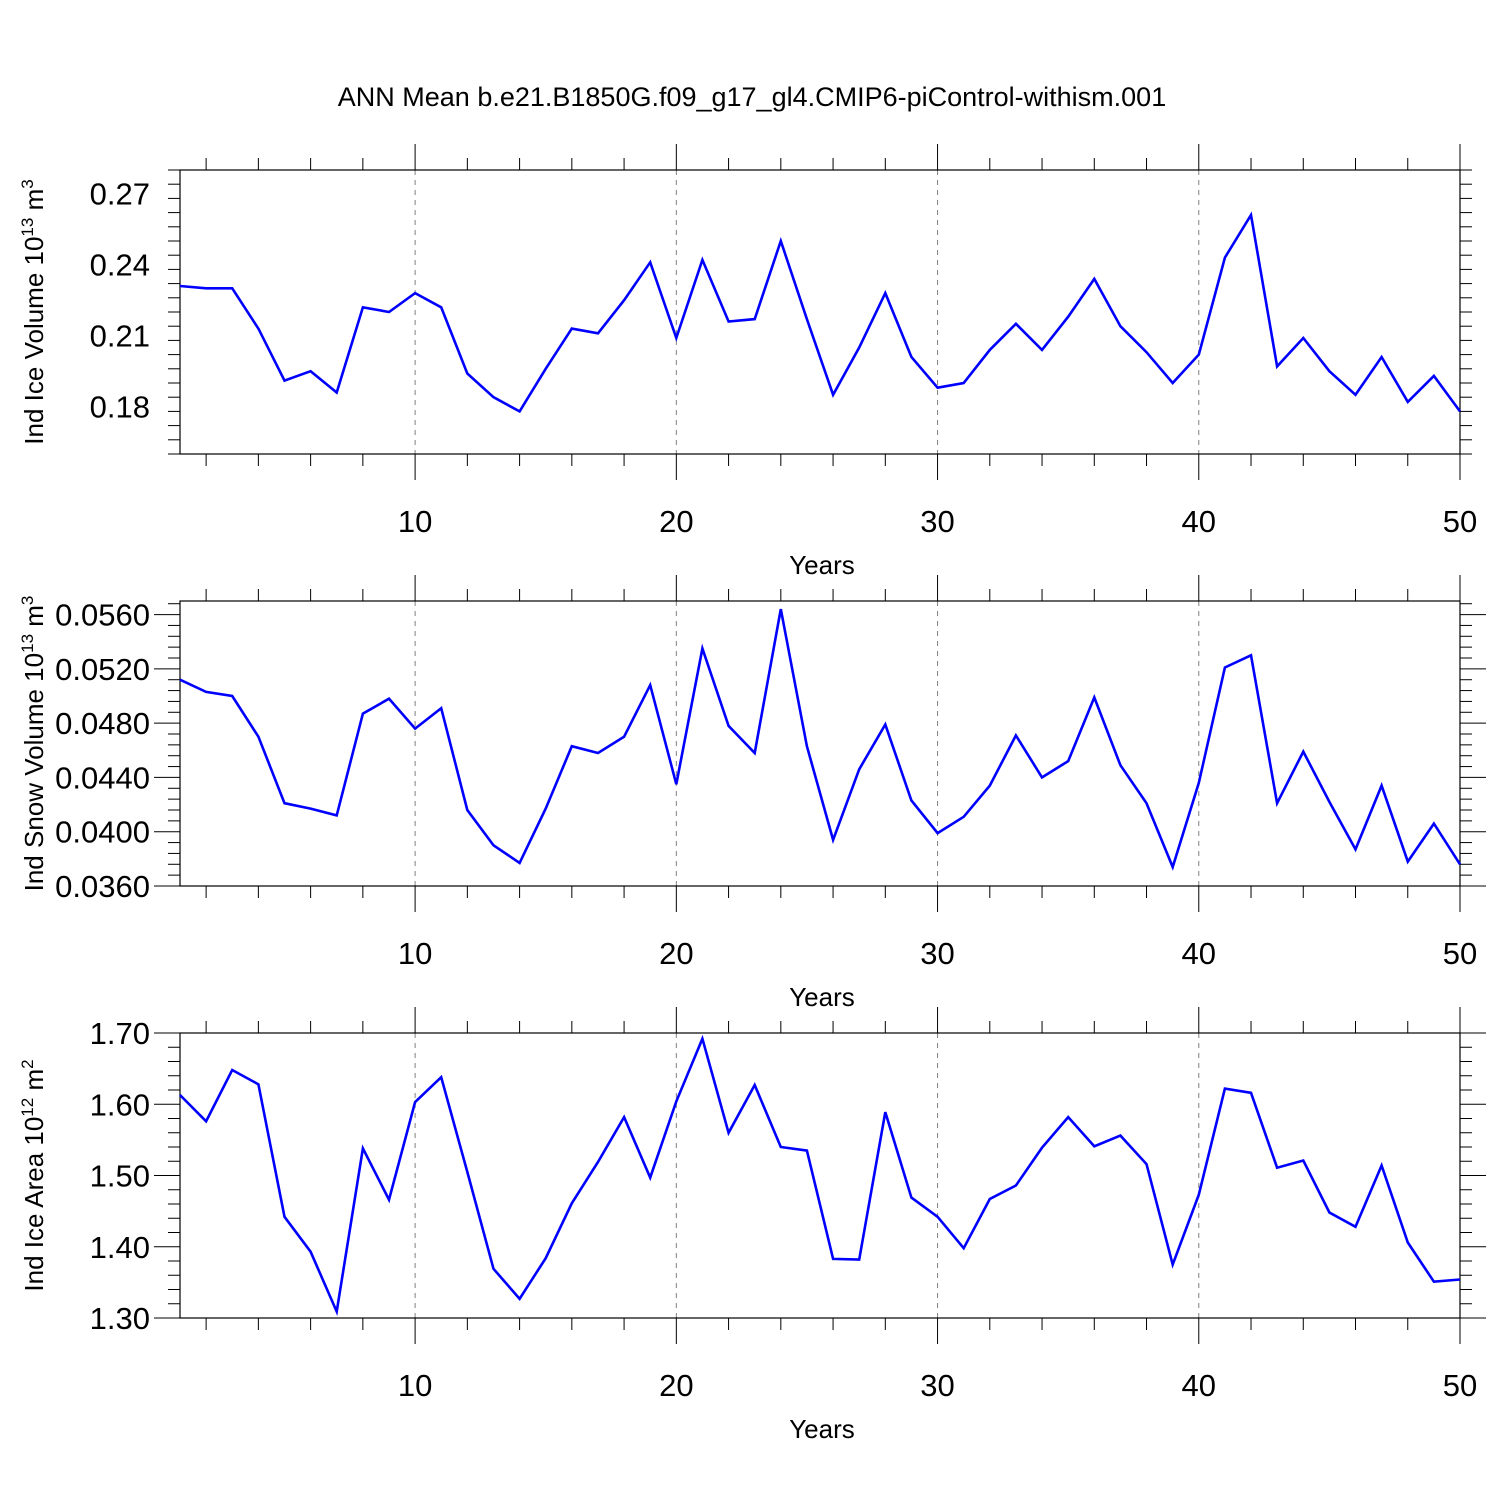 The image size is (1500, 1500). I want to click on y-tick-label: 0.0560, so click(102, 615).